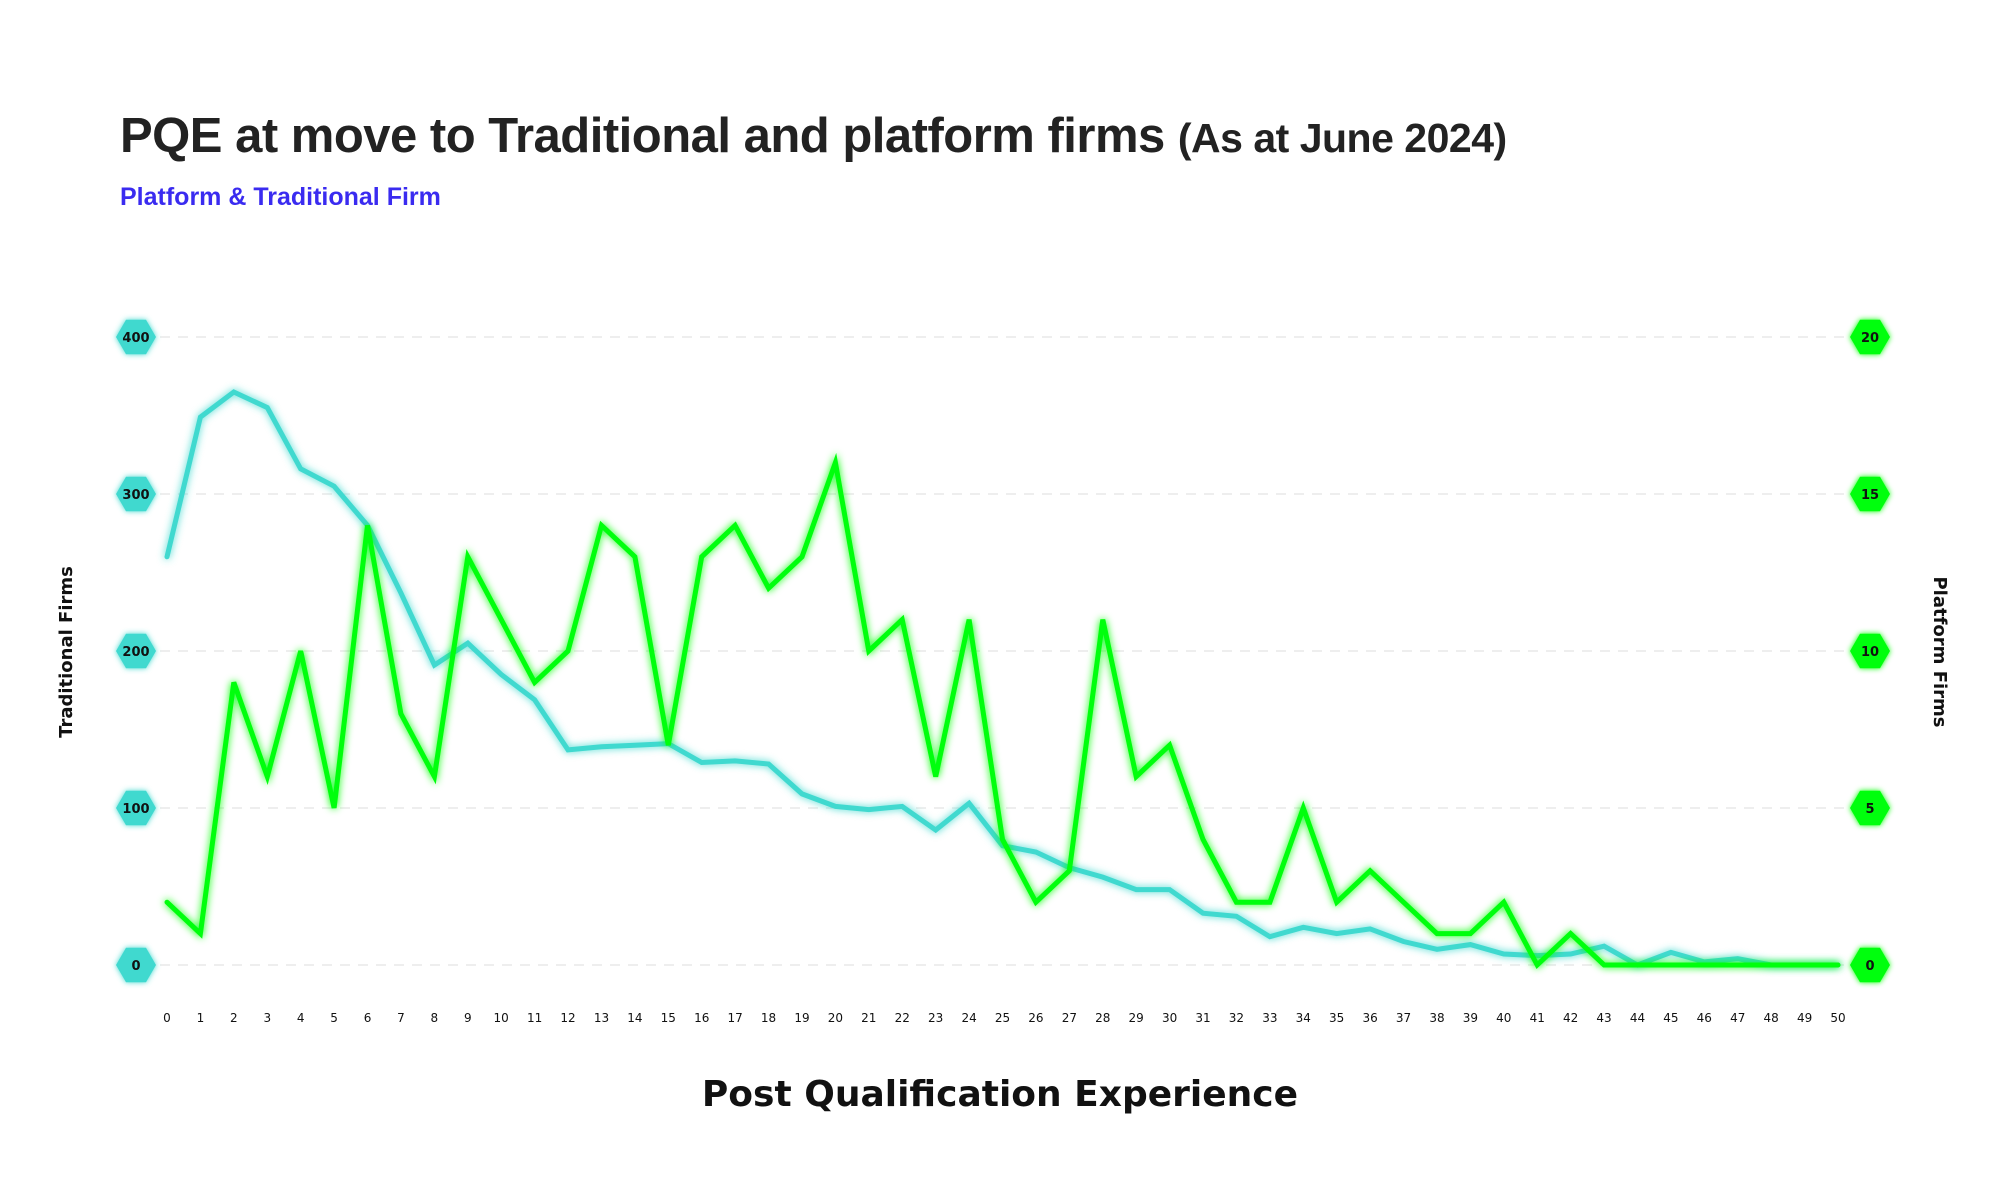 This screenshot has width=2000, height=1192. I want to click on x-tick-label: 0, so click(167, 1018).